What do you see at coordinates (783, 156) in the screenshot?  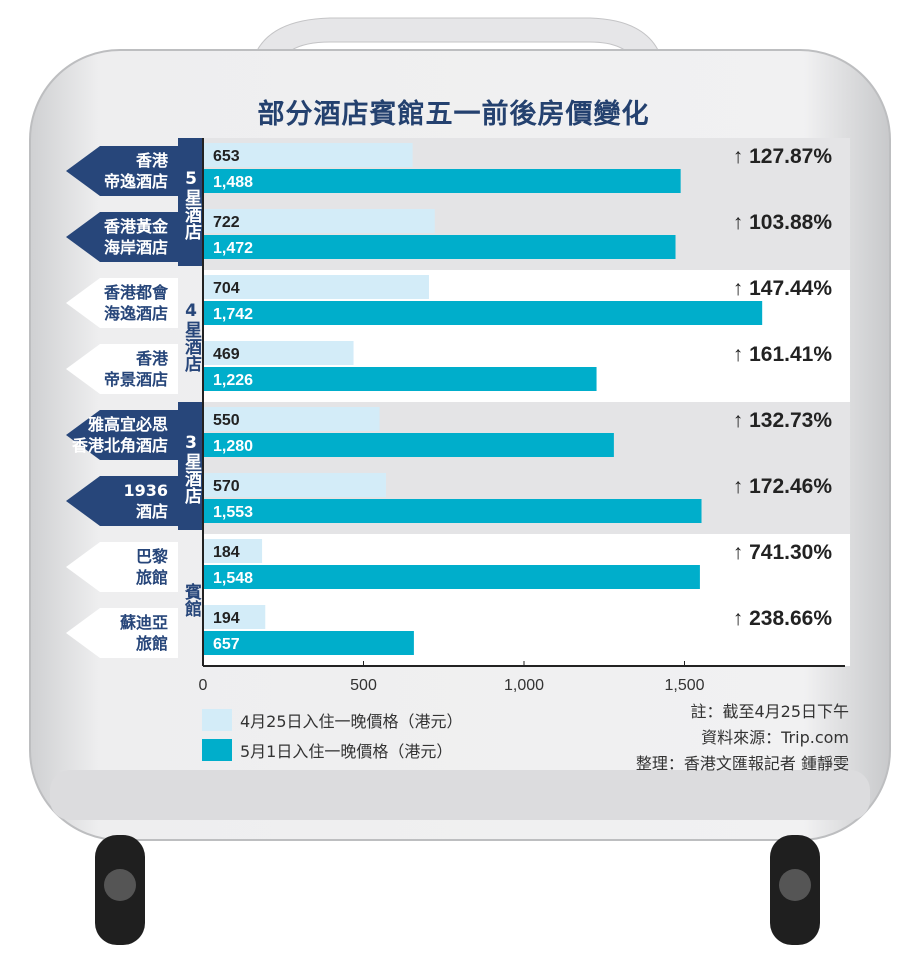 I see `change-percent-label: ↑ 127.87%` at bounding box center [783, 156].